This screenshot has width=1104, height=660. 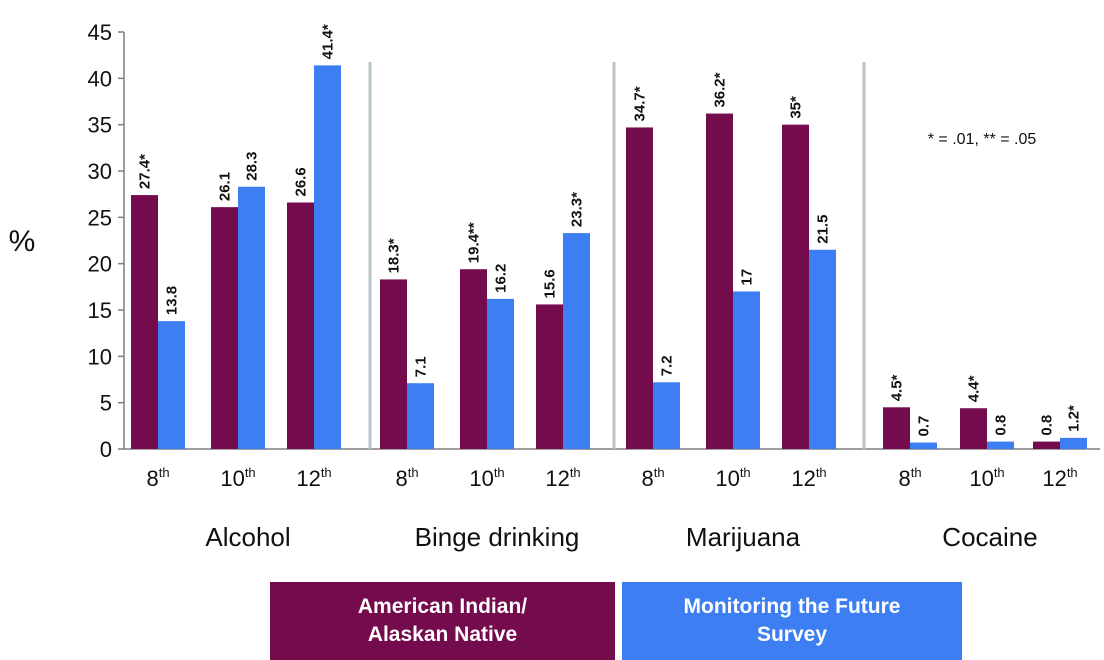 I want to click on y-tick-label: 20, so click(x=100, y=264).